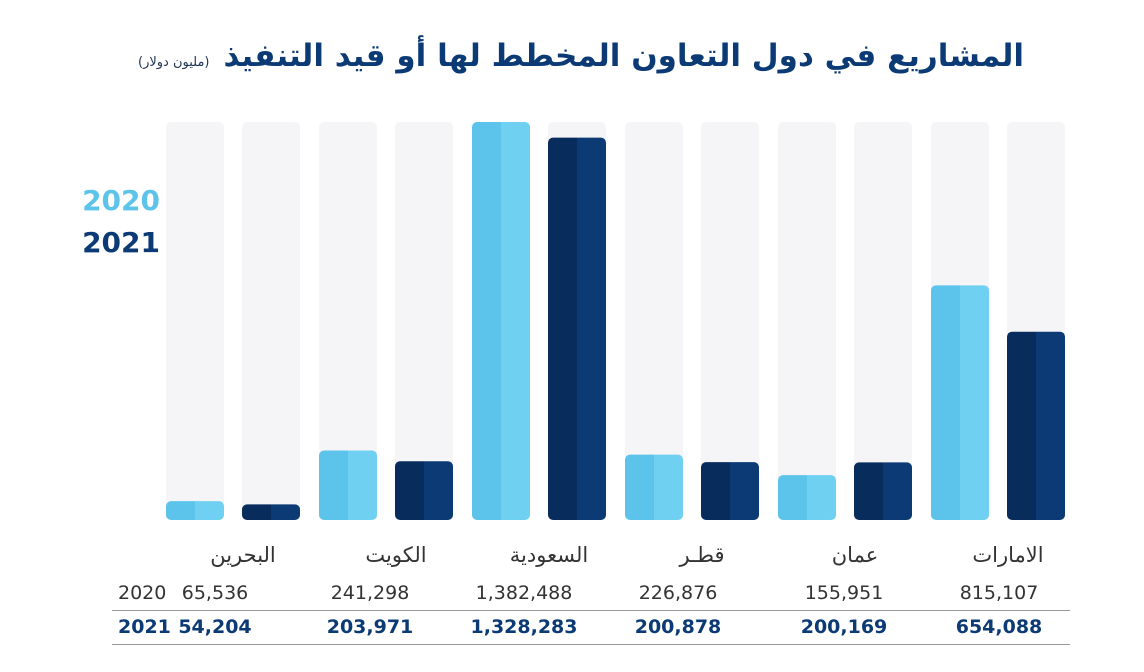  Describe the element at coordinates (855, 555) in the screenshot. I see `category-label: عمان` at that location.